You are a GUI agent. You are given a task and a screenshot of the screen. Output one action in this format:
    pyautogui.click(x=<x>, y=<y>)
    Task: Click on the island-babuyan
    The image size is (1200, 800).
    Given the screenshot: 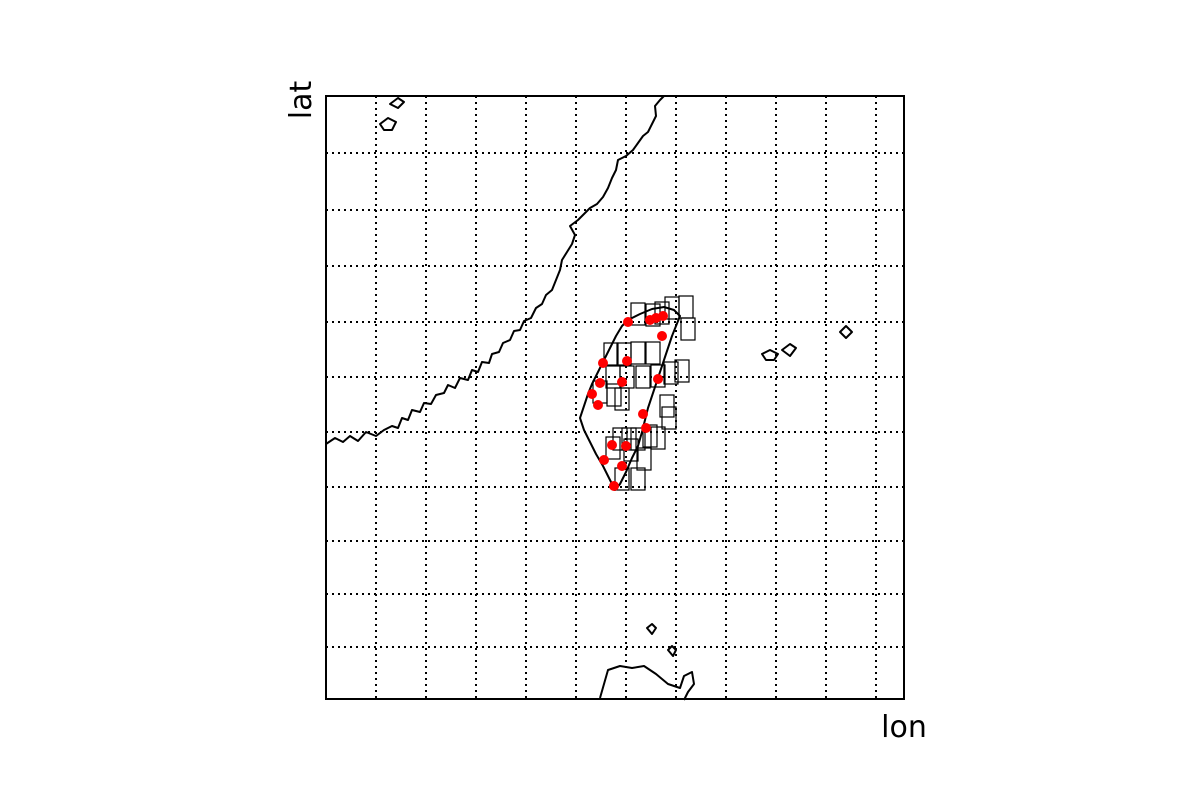 What is the action you would take?
    pyautogui.click(x=651, y=629)
    